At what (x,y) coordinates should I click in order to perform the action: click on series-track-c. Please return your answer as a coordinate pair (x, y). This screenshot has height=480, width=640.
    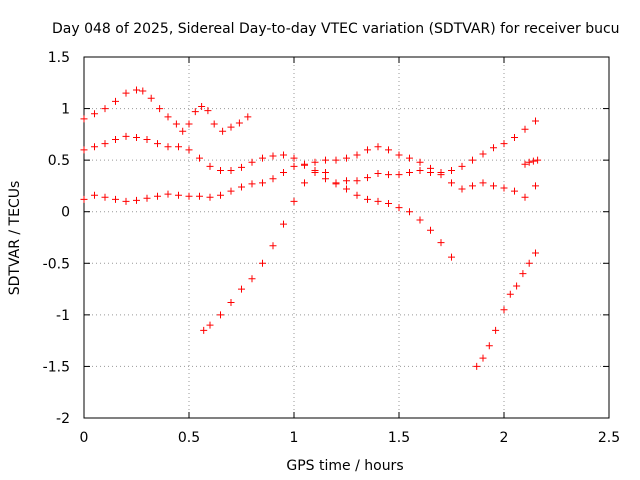
    Looking at the image, I should click on (309, 174).